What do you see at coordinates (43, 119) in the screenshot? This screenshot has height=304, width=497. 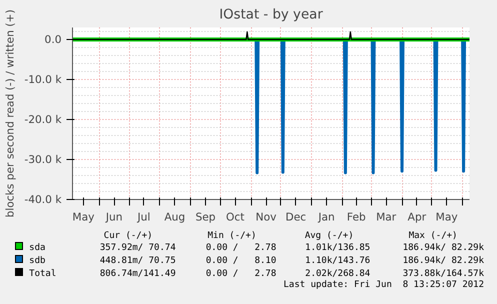 I see `y-tick-label: -20.0 k` at bounding box center [43, 119].